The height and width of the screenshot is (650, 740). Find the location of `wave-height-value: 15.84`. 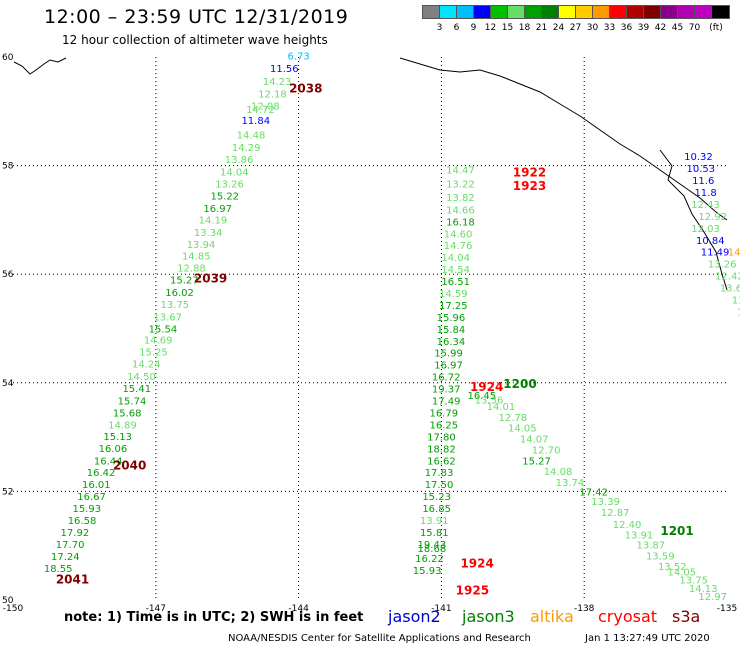

wave-height-value: 15.84 is located at coordinates (451, 330).